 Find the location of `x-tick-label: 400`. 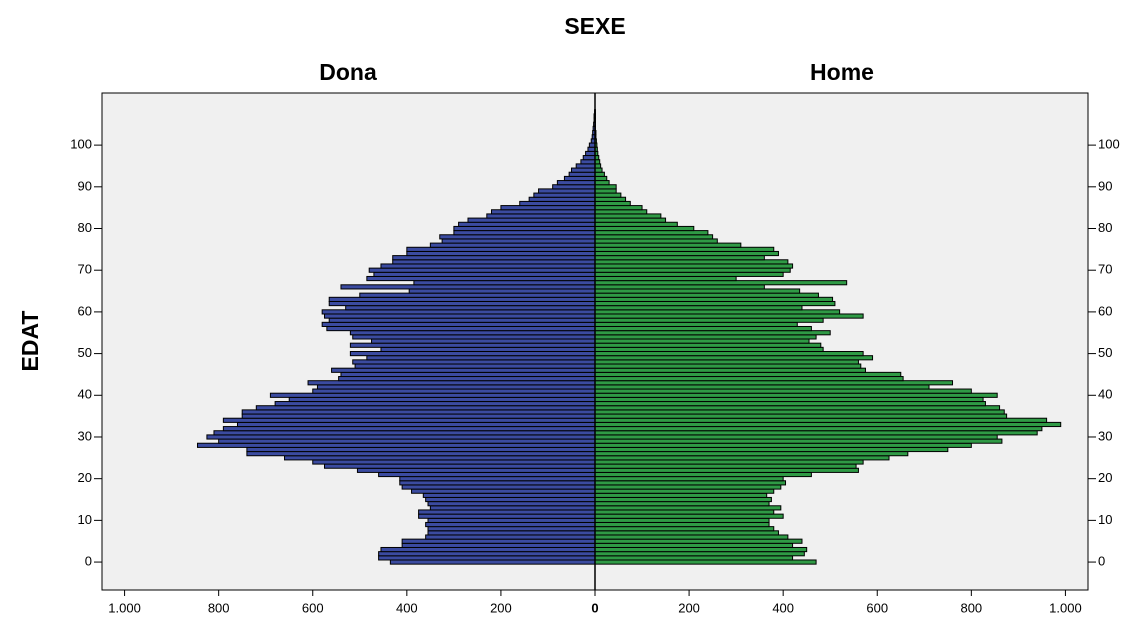

x-tick-label: 400 is located at coordinates (407, 607).